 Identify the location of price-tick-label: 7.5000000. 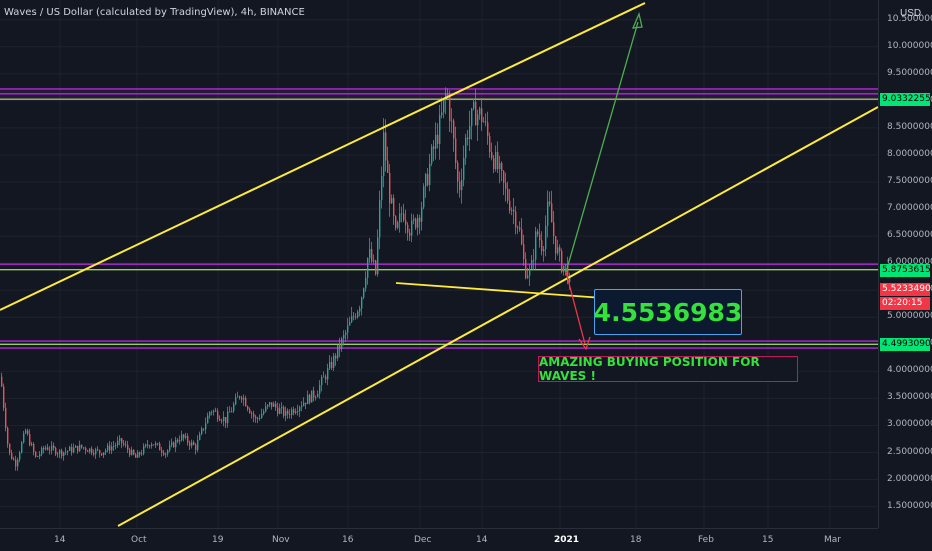
(909, 181).